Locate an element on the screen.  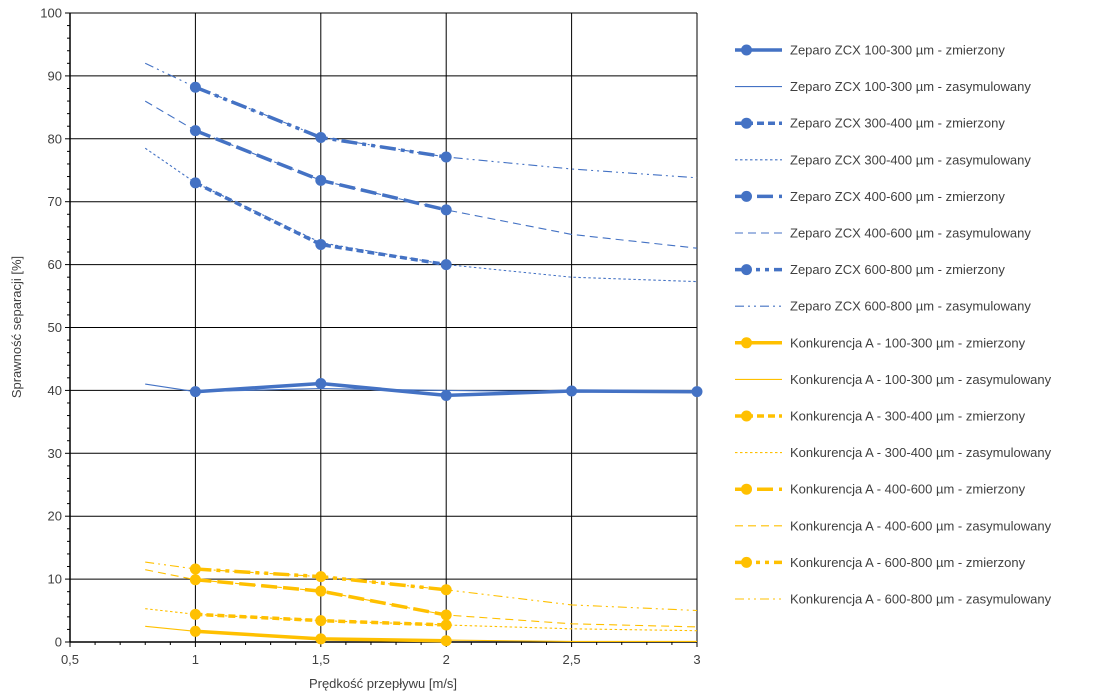
legend-item: Zeparo ZCX 100-300 µm - zasymulowany is located at coordinates (883, 86).